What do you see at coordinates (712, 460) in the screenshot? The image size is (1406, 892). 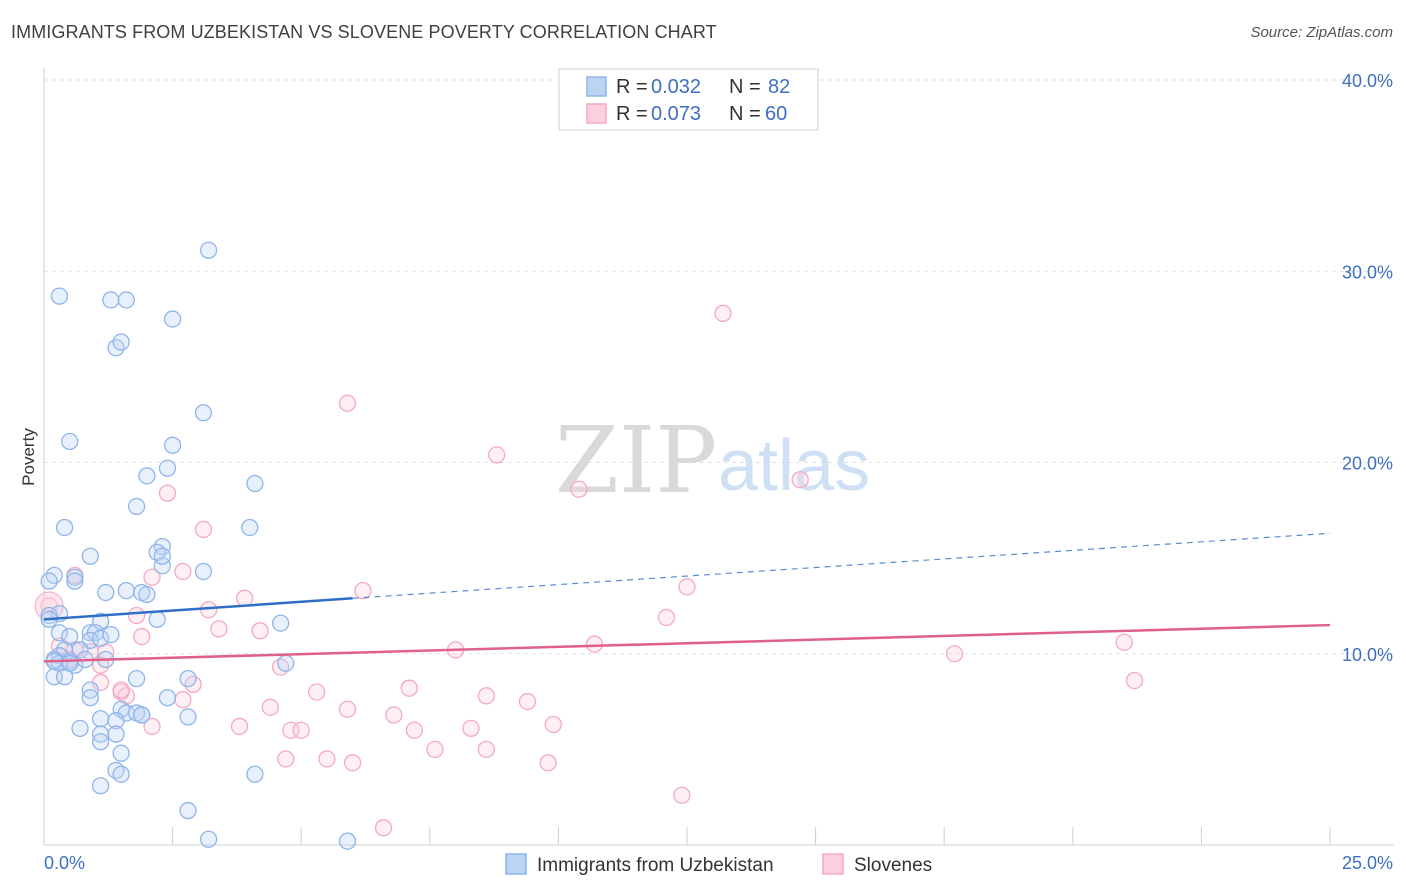 I see `watermark: ZIP atlas` at bounding box center [712, 460].